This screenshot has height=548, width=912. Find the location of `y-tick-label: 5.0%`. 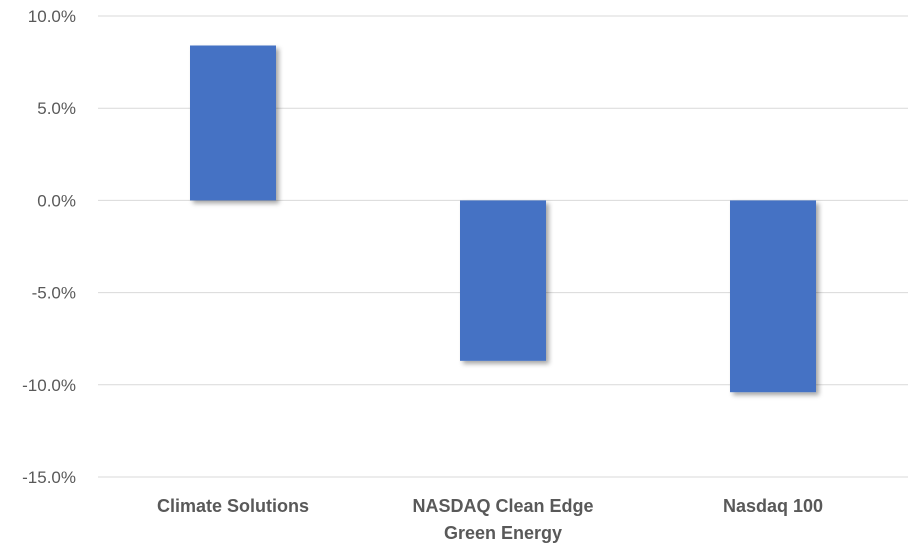

y-tick-label: 5.0% is located at coordinates (56, 108).